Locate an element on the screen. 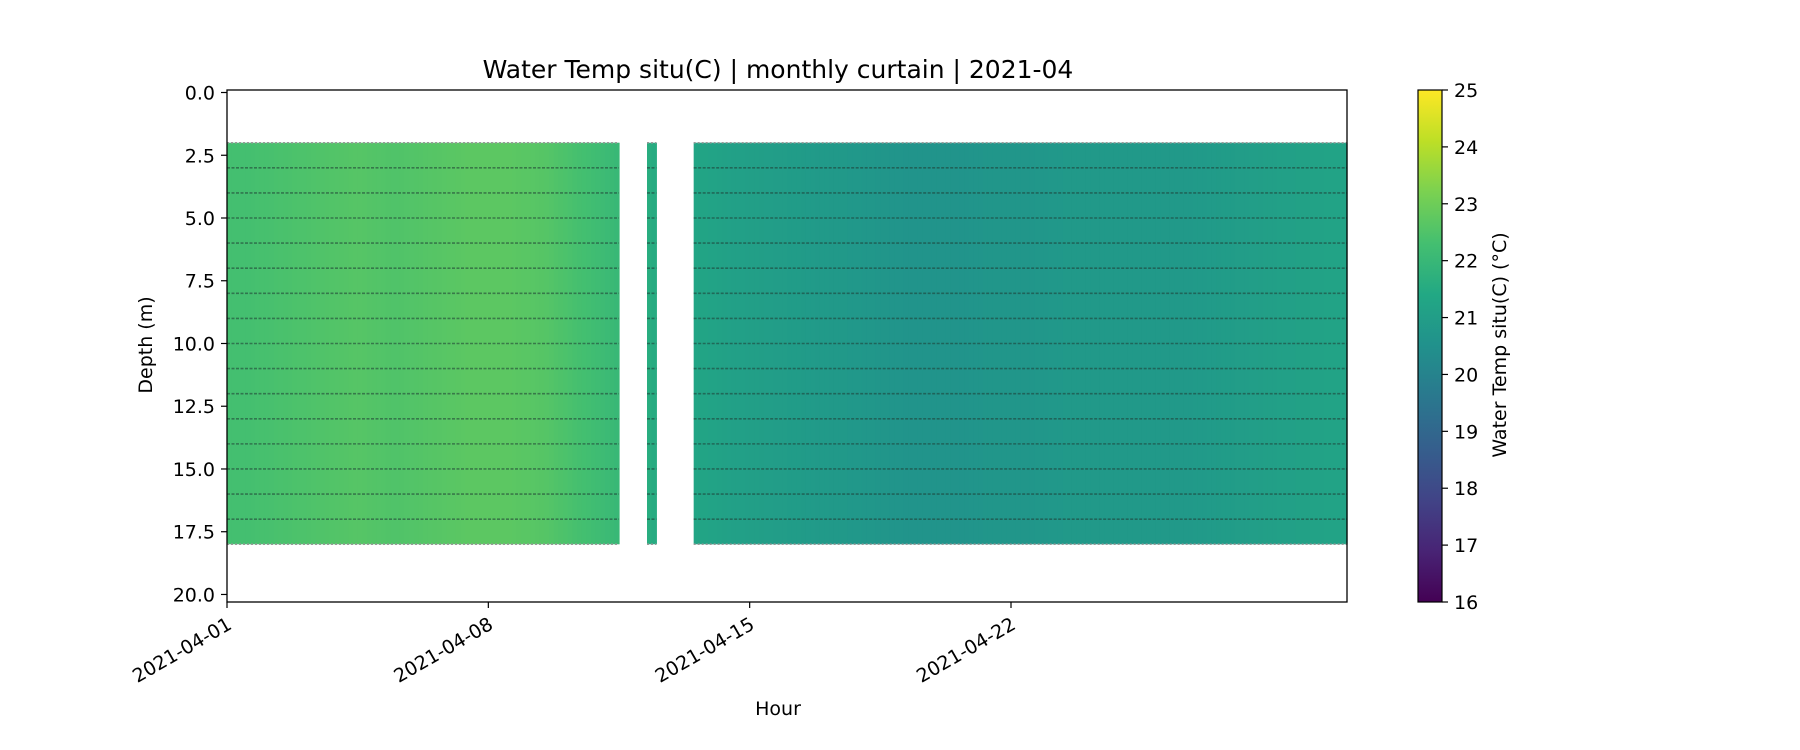  colorbar-tick-label: 16 is located at coordinates (1466, 603).